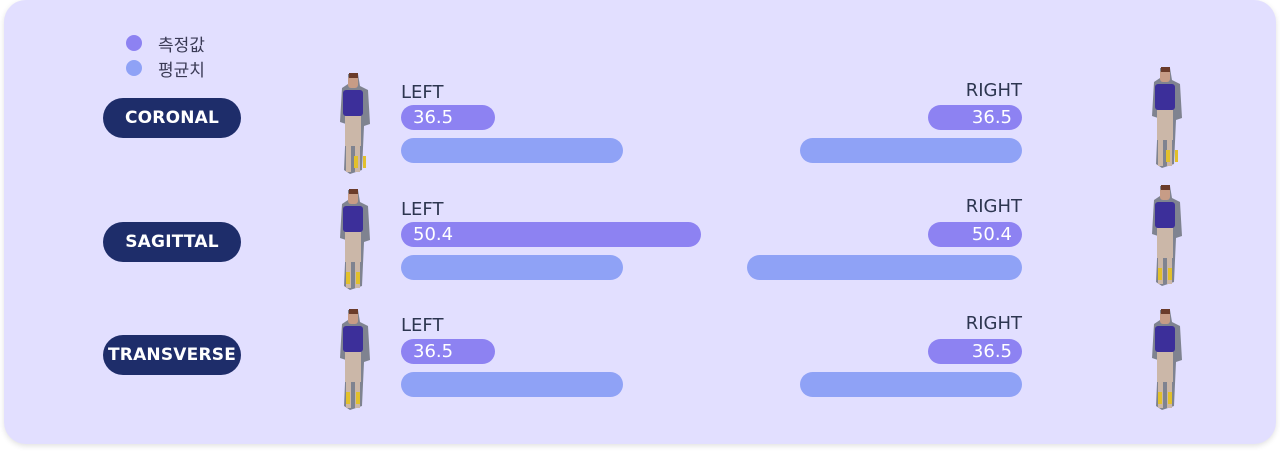 The image size is (1280, 452). What do you see at coordinates (991, 117) in the screenshot?
I see `row1-right-value: 36.5` at bounding box center [991, 117].